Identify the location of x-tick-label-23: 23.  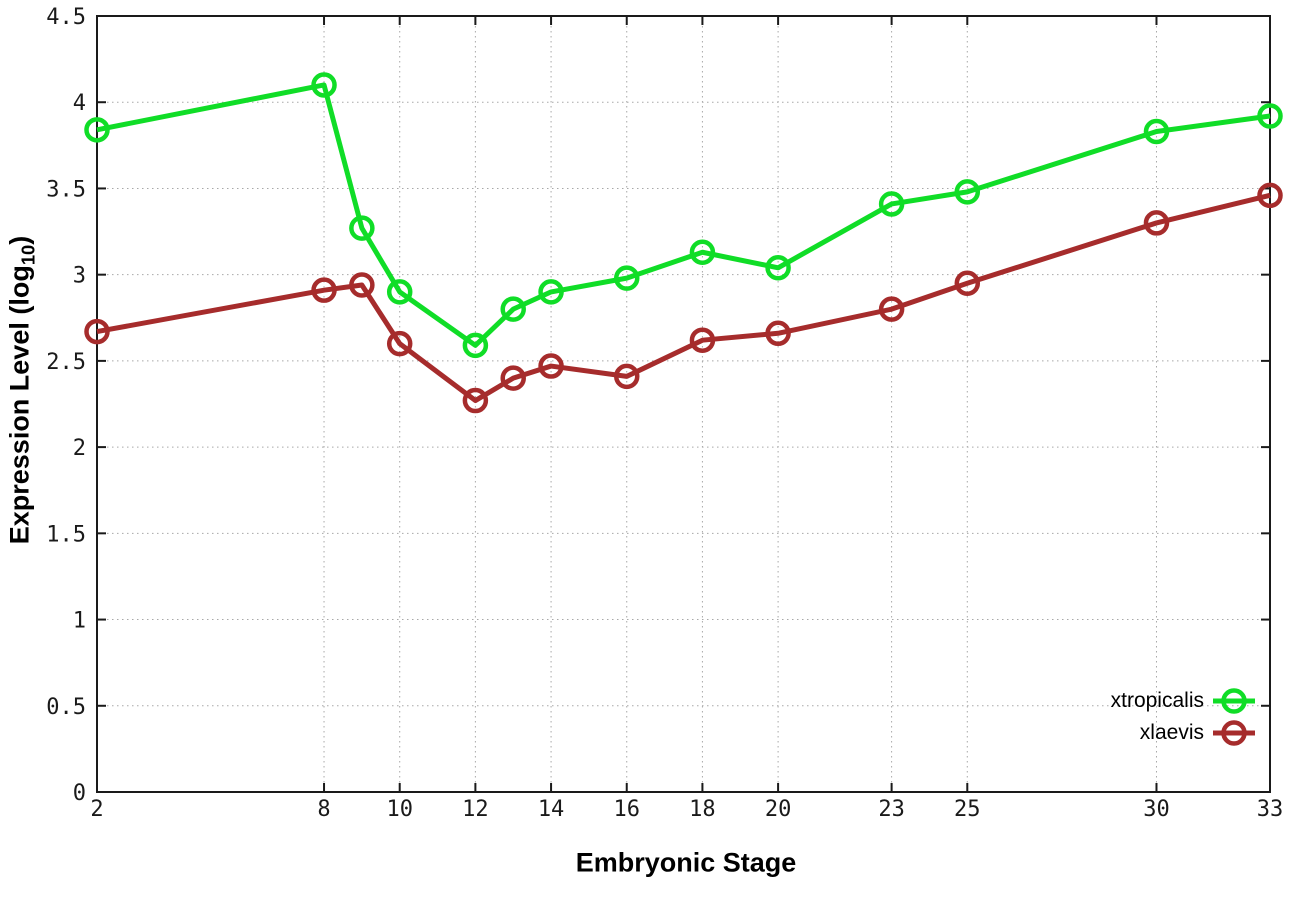
(891, 809).